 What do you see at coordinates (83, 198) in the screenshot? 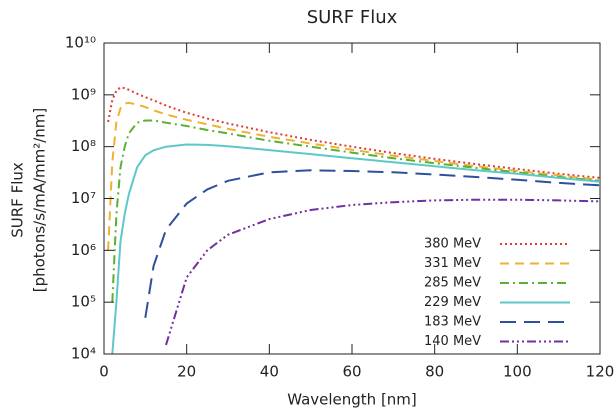
I see `y-tick-label: 10⁷` at bounding box center [83, 198].